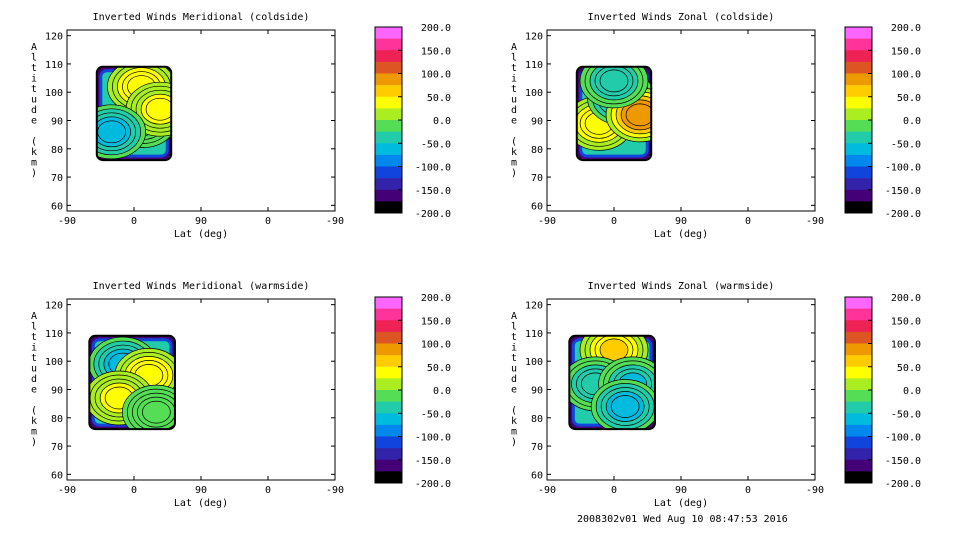 Image resolution: width=960 pixels, height=540 pixels. What do you see at coordinates (201, 286) in the screenshot?
I see `chart-title: Inverted Winds Meridional (warmside)` at bounding box center [201, 286].